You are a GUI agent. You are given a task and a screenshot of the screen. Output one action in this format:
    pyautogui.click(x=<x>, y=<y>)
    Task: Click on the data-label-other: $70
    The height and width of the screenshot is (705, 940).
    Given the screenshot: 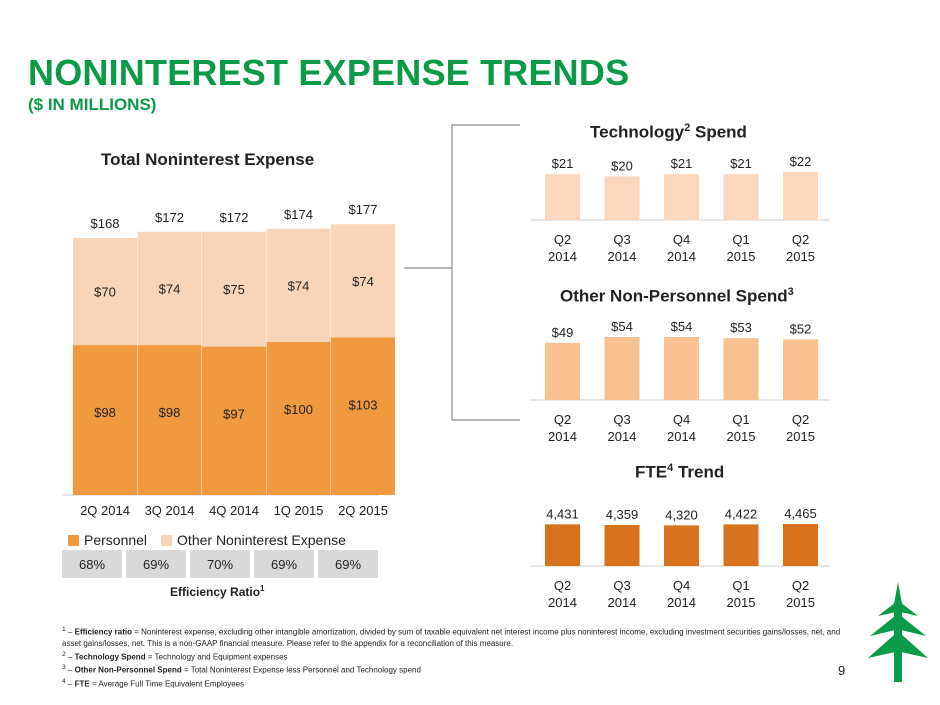 What is the action you would take?
    pyautogui.click(x=105, y=292)
    